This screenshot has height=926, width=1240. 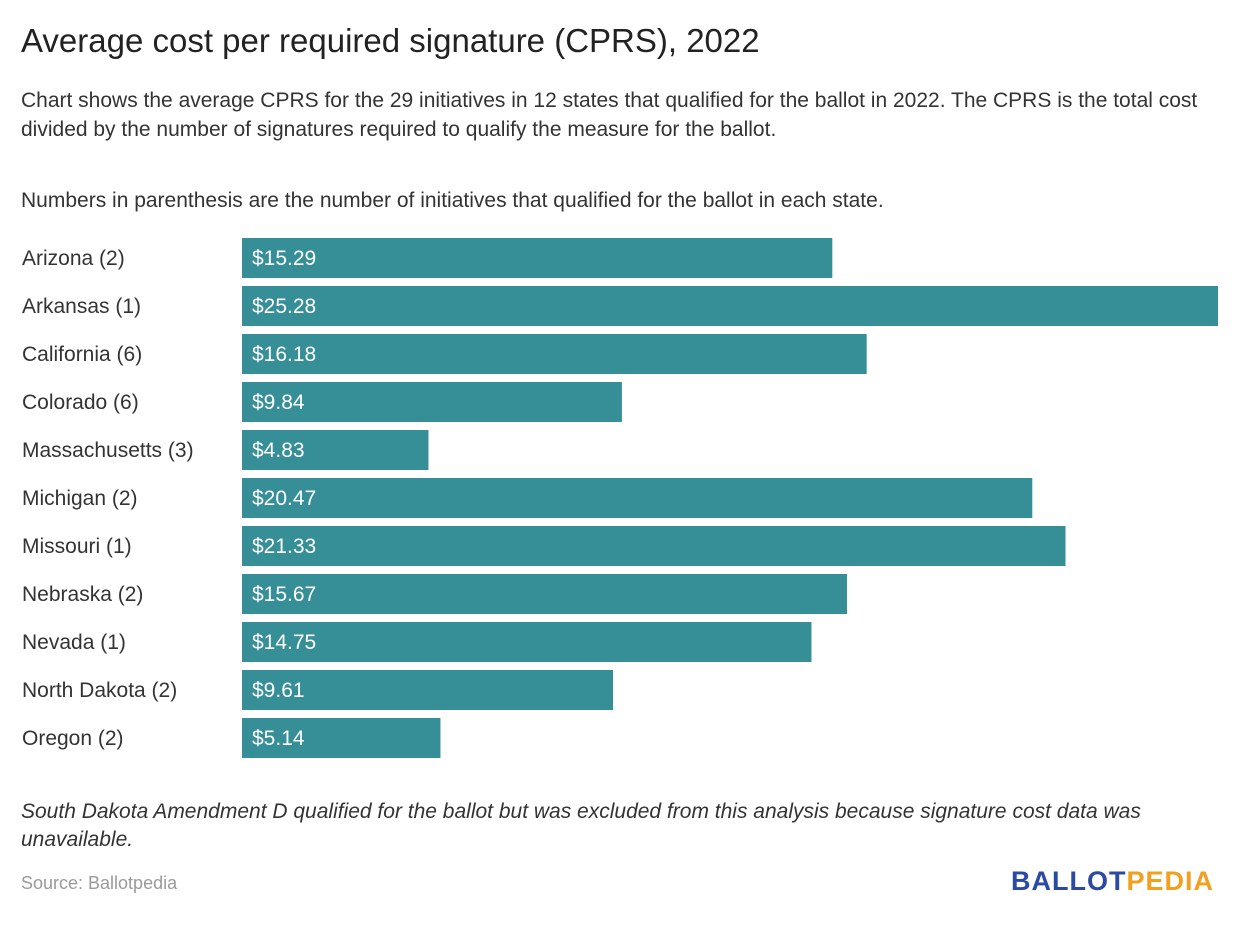 I want to click on ballotpedia-logo: BALLOTPEDIA, so click(x=1112, y=881).